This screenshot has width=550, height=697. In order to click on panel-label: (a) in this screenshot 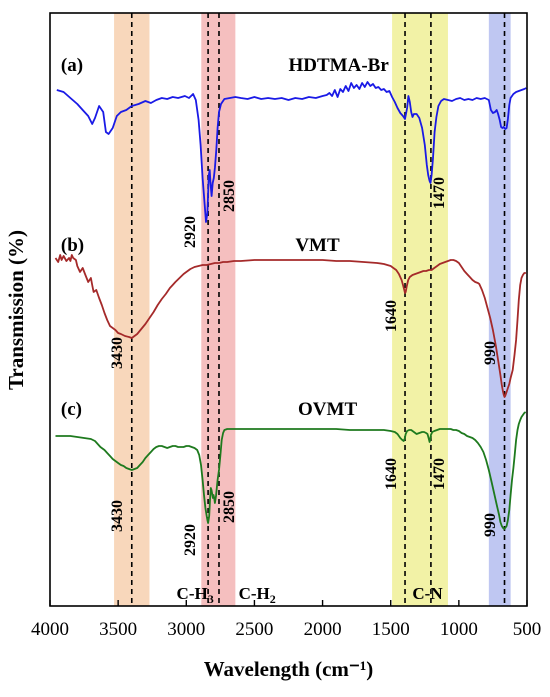, I will do `click(72, 65)`.